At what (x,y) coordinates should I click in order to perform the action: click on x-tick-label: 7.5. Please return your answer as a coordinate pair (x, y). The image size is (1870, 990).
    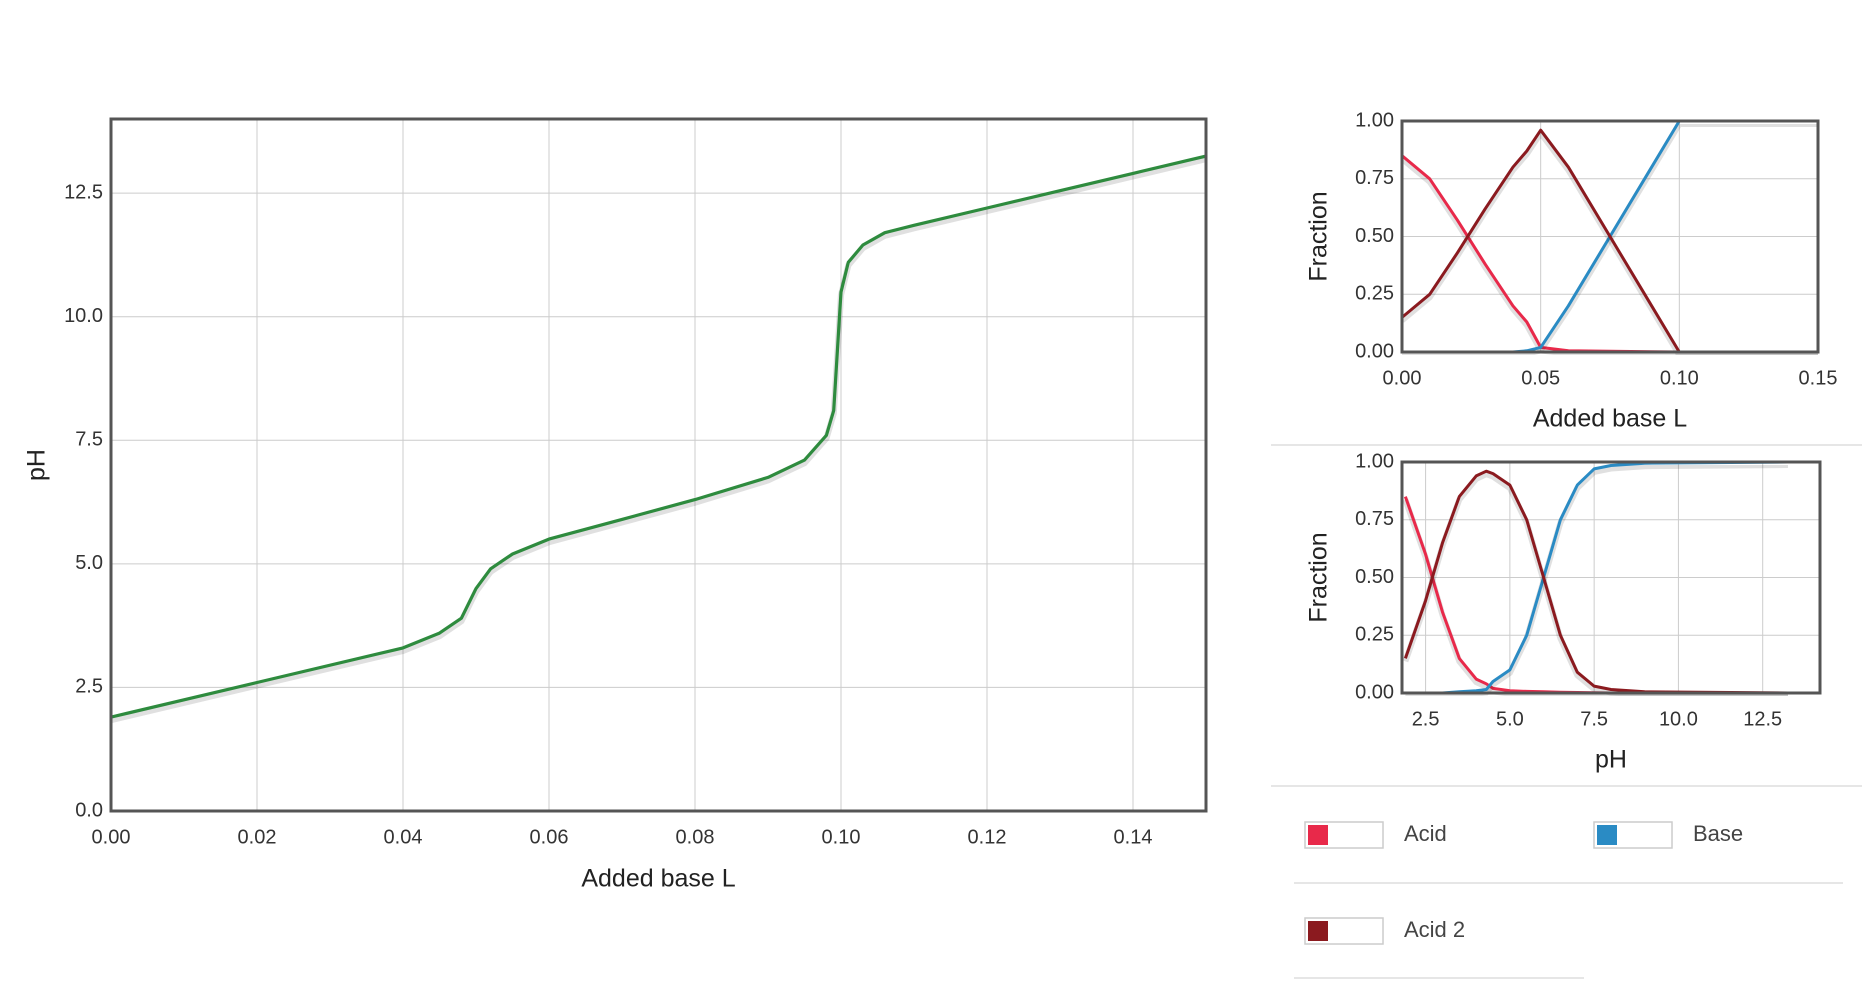
    Looking at the image, I should click on (1594, 719).